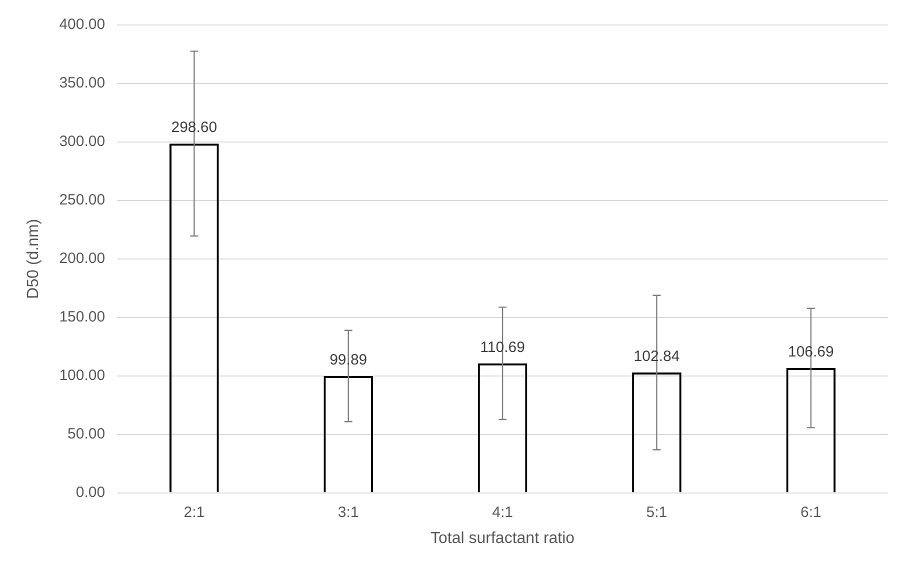 The width and height of the screenshot is (918, 562). I want to click on x-tick-label: 6:1, so click(811, 512).